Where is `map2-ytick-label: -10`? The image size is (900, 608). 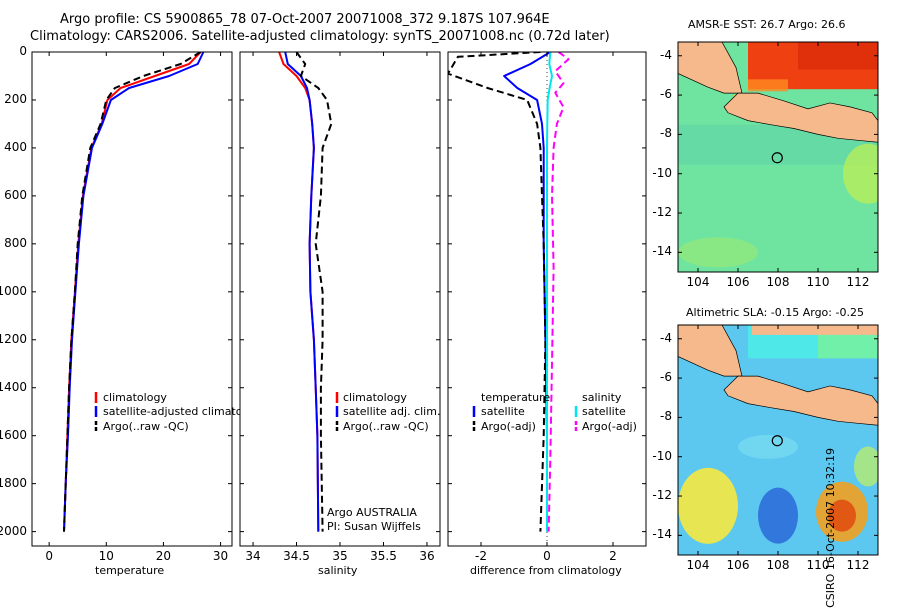 map2-ytick-label: -10 is located at coordinates (662, 455).